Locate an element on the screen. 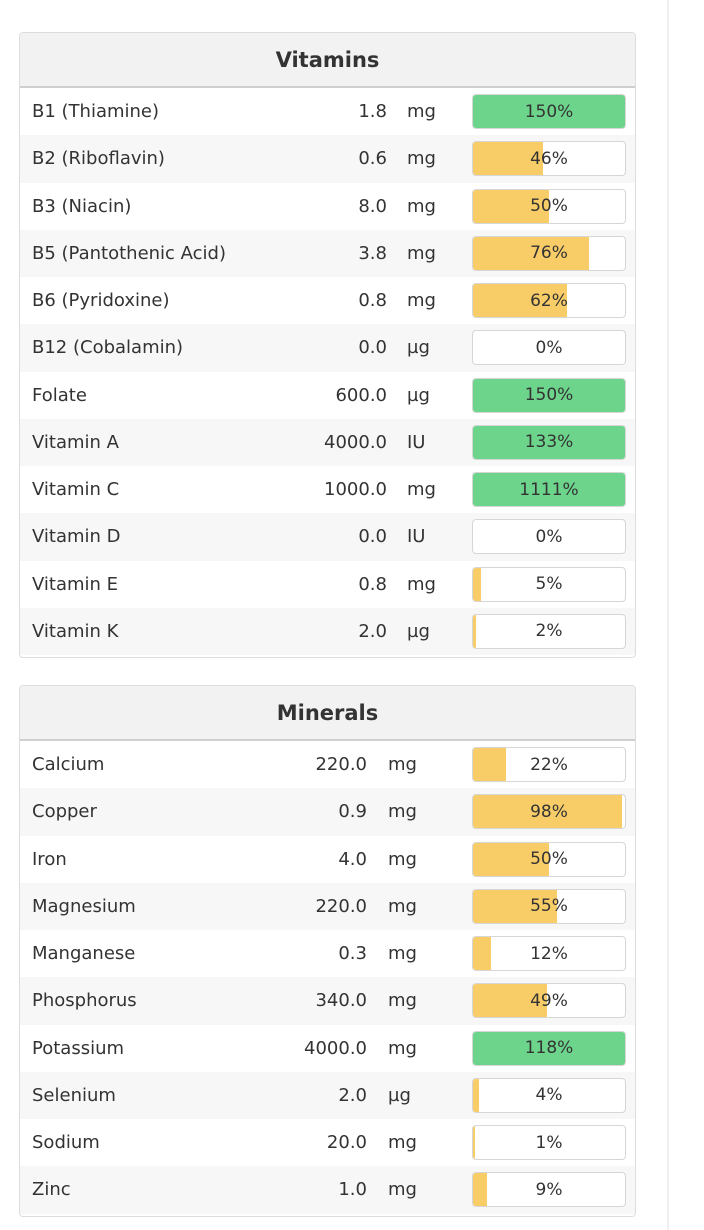 The height and width of the screenshot is (1230, 704). daily-value-percent: 76% is located at coordinates (549, 253).